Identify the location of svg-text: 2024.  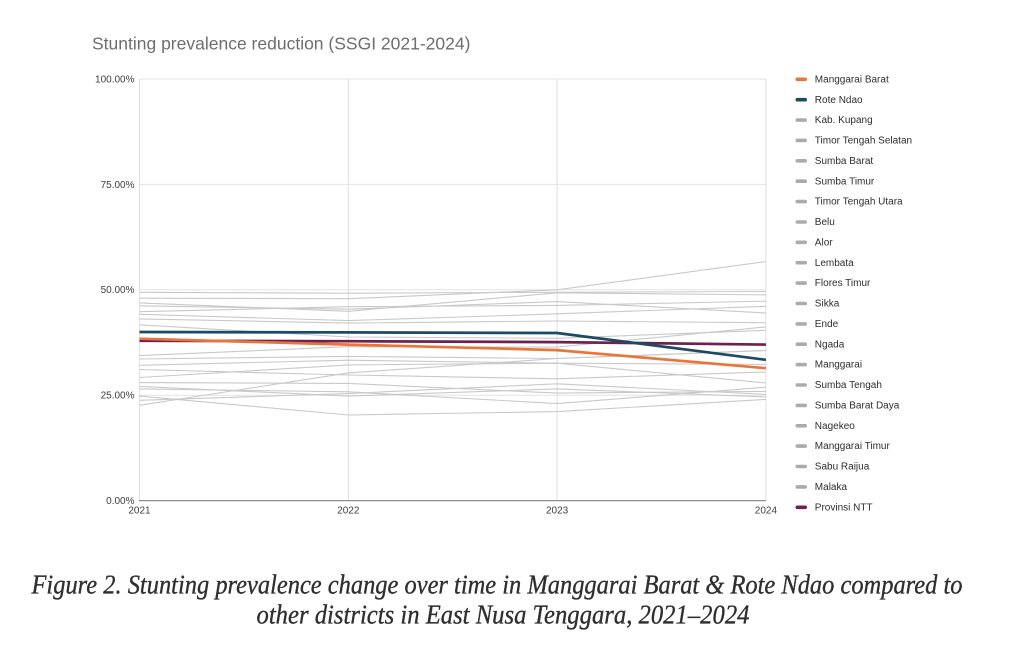
(766, 511).